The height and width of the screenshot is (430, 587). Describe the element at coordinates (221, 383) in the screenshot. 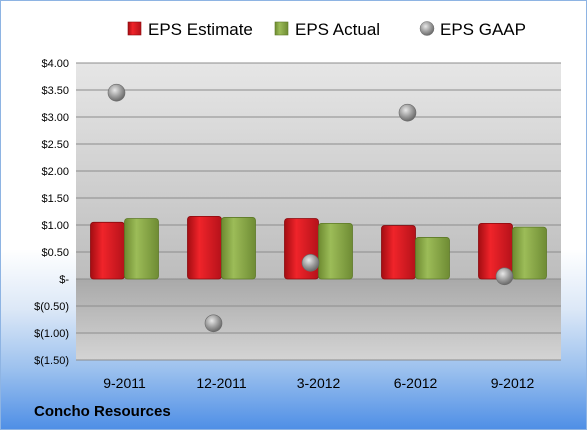

I see `x-tick-label: 12-2011` at that location.